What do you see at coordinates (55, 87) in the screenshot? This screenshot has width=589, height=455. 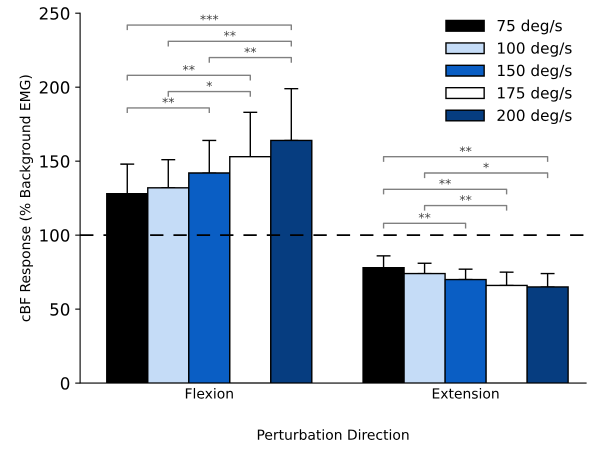 I see `y-tick-label: 200` at bounding box center [55, 87].